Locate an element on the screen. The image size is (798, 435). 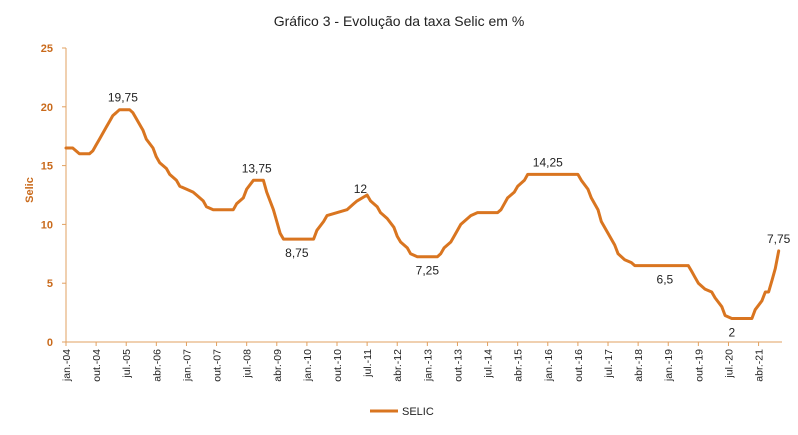
y-tick-label: 5 is located at coordinates (50, 284).